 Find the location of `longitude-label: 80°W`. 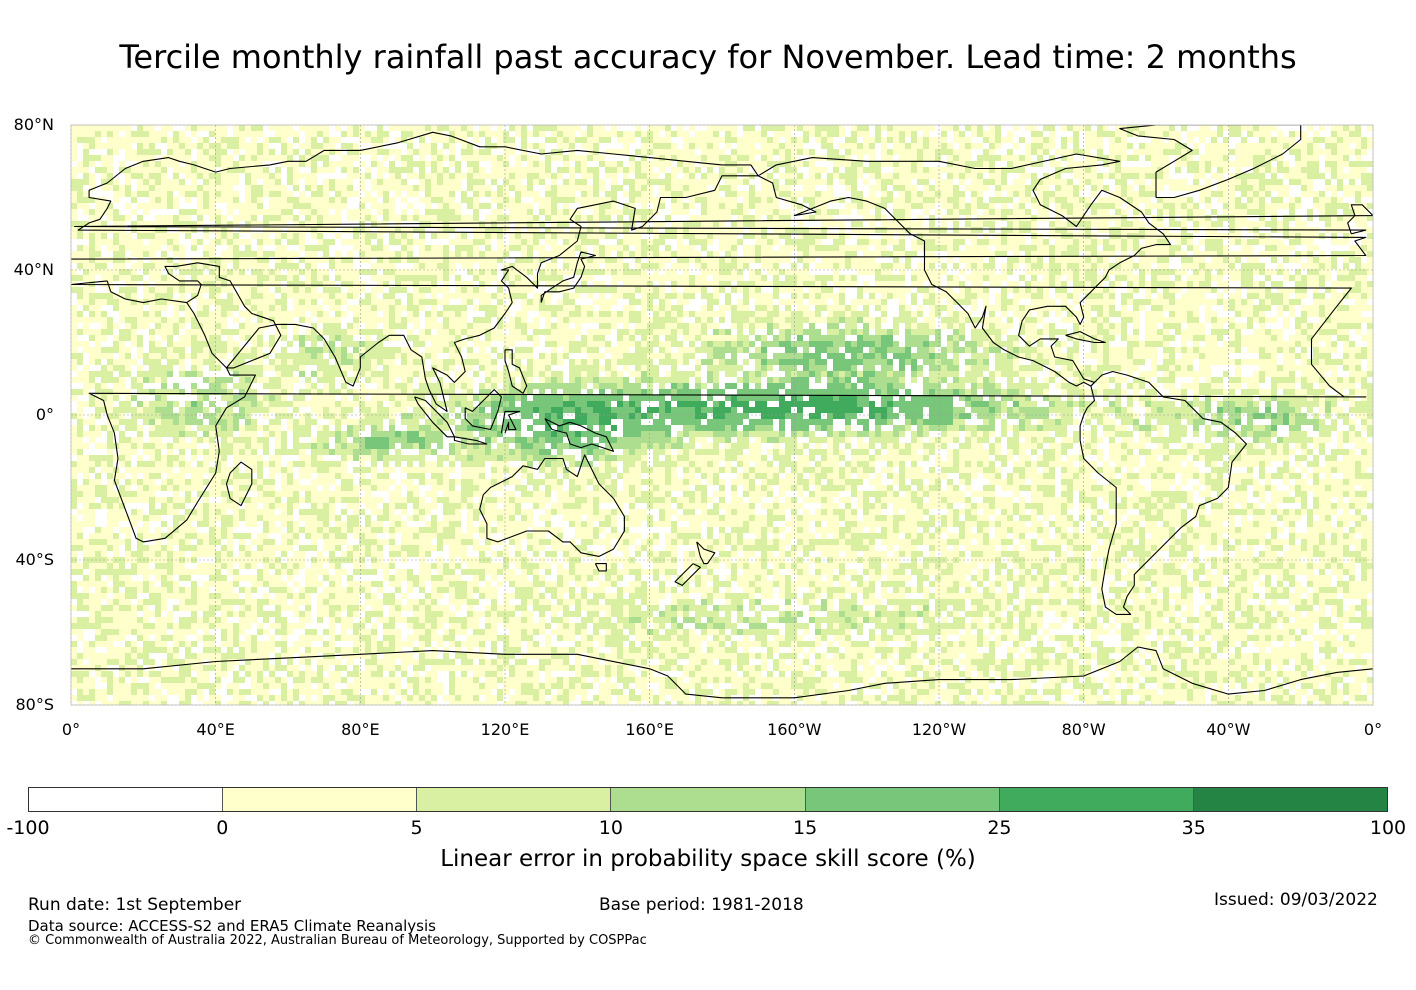

longitude-label: 80°W is located at coordinates (1083, 729).